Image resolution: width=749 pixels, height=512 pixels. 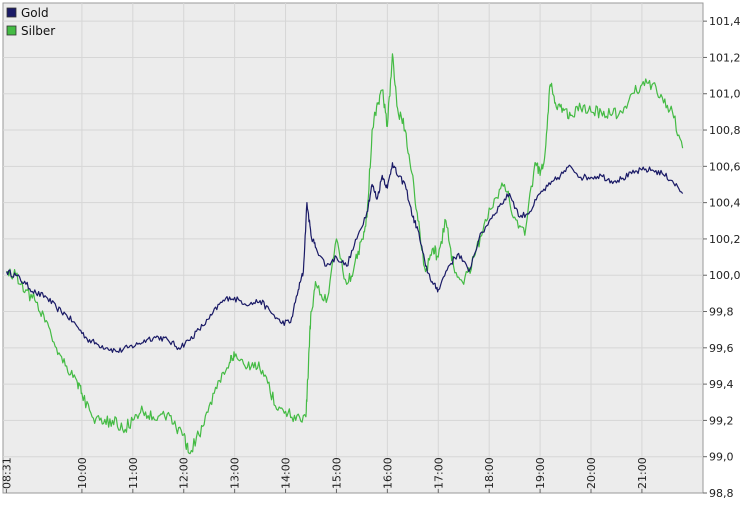 What do you see at coordinates (540, 473) in the screenshot?
I see `x-tick-label: 19:00` at bounding box center [540, 473].